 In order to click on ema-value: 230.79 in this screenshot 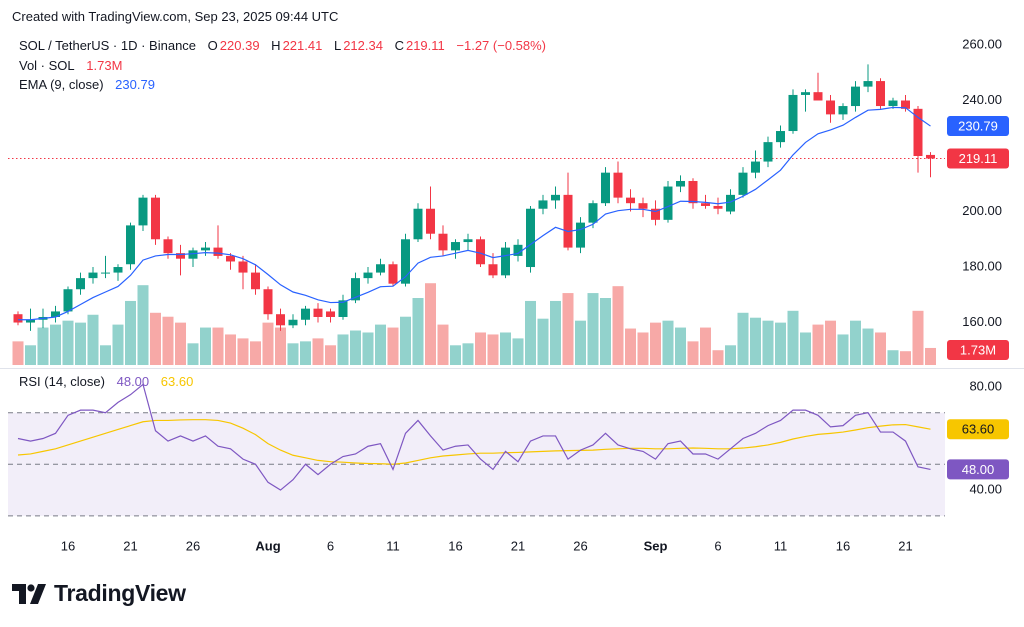, I will do `click(135, 84)`.